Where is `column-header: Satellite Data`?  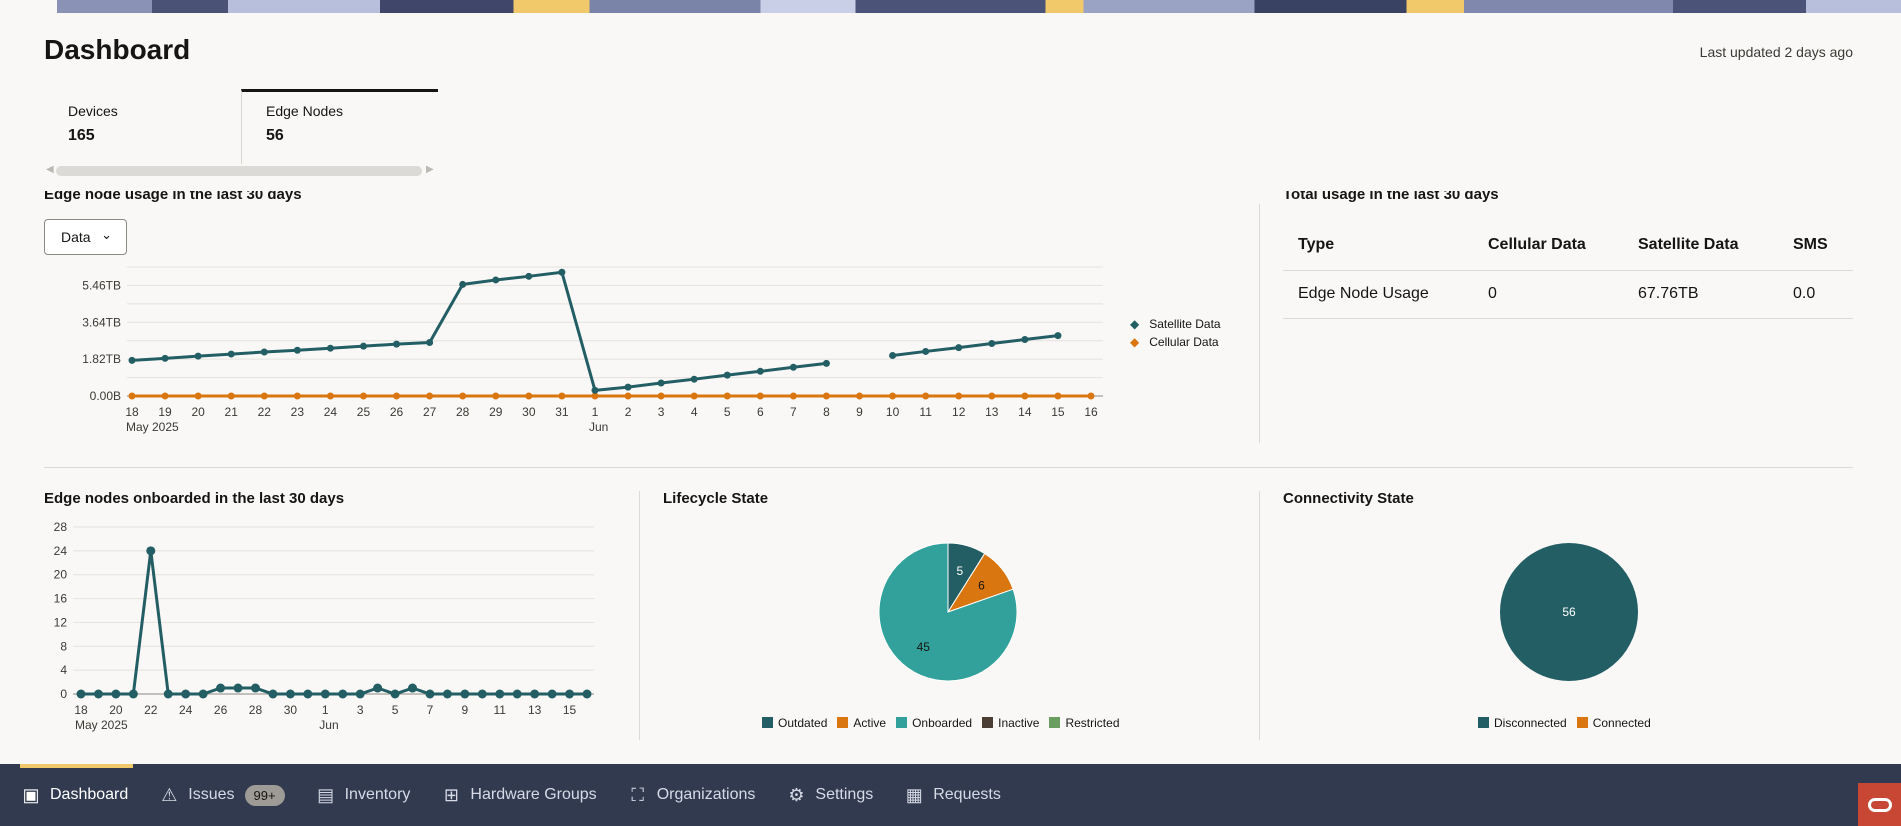 column-header: Satellite Data is located at coordinates (1700, 245).